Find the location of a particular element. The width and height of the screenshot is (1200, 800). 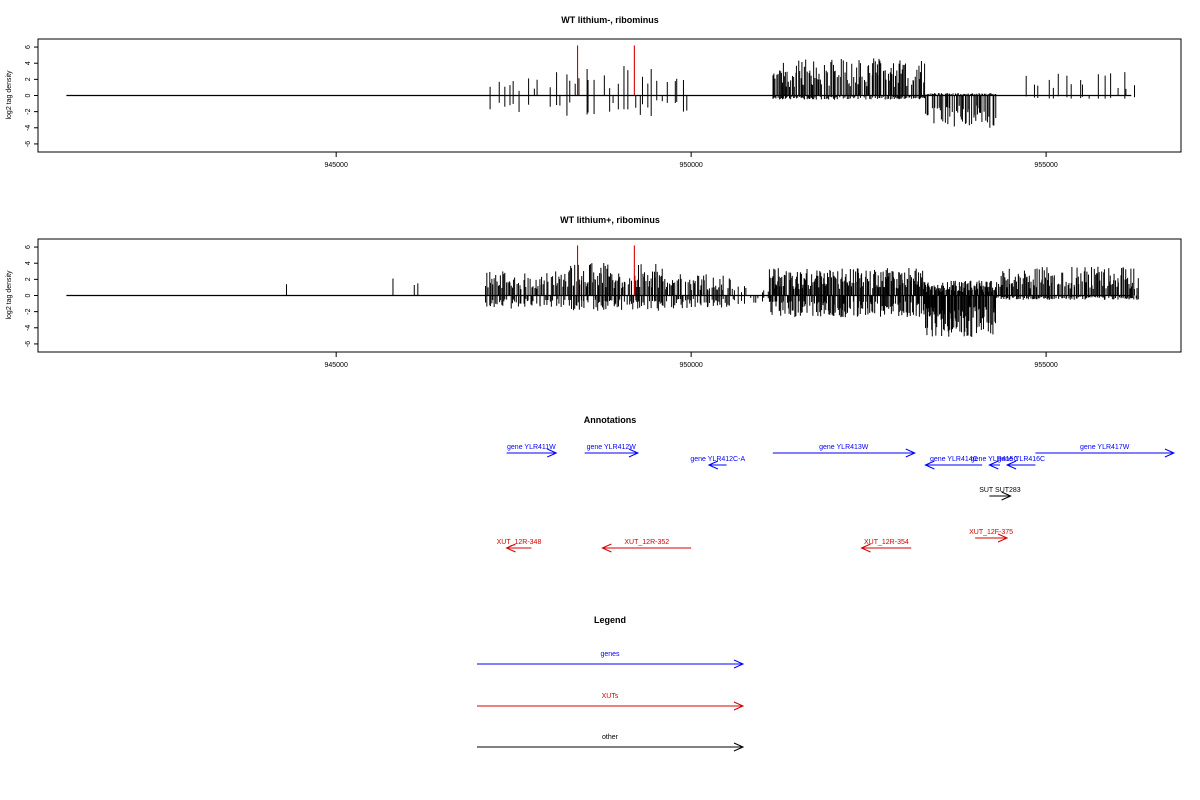

annotations-title: Annotations is located at coordinates (610, 420).